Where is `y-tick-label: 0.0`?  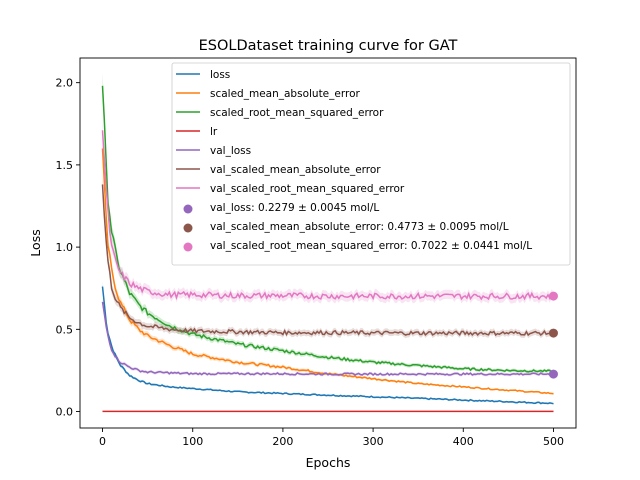
y-tick-label: 0.0 is located at coordinates (65, 412).